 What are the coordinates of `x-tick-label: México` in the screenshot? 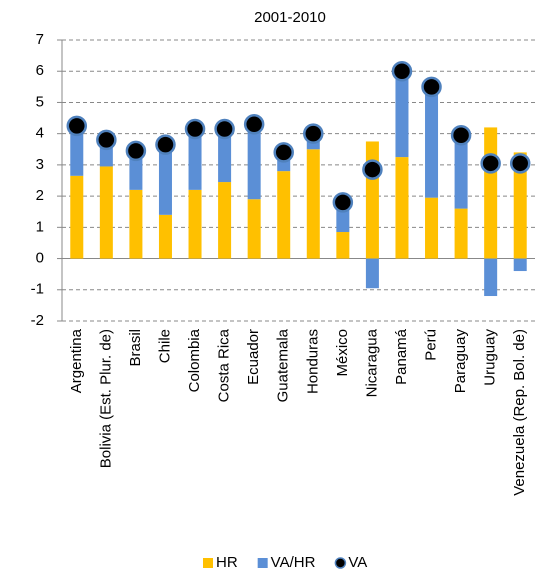 It's located at (342, 353).